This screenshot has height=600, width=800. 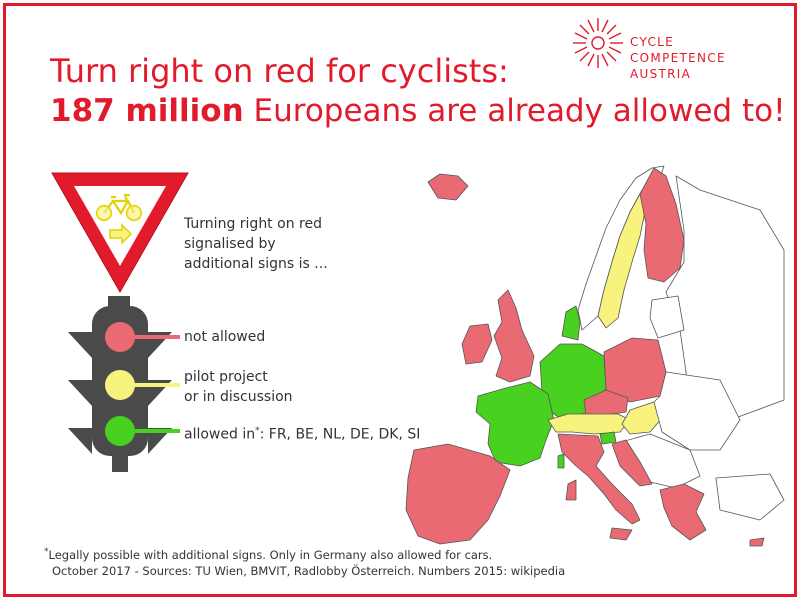 What do you see at coordinates (253, 224) in the screenshot?
I see `sign-description-line-1: Turning right on red` at bounding box center [253, 224].